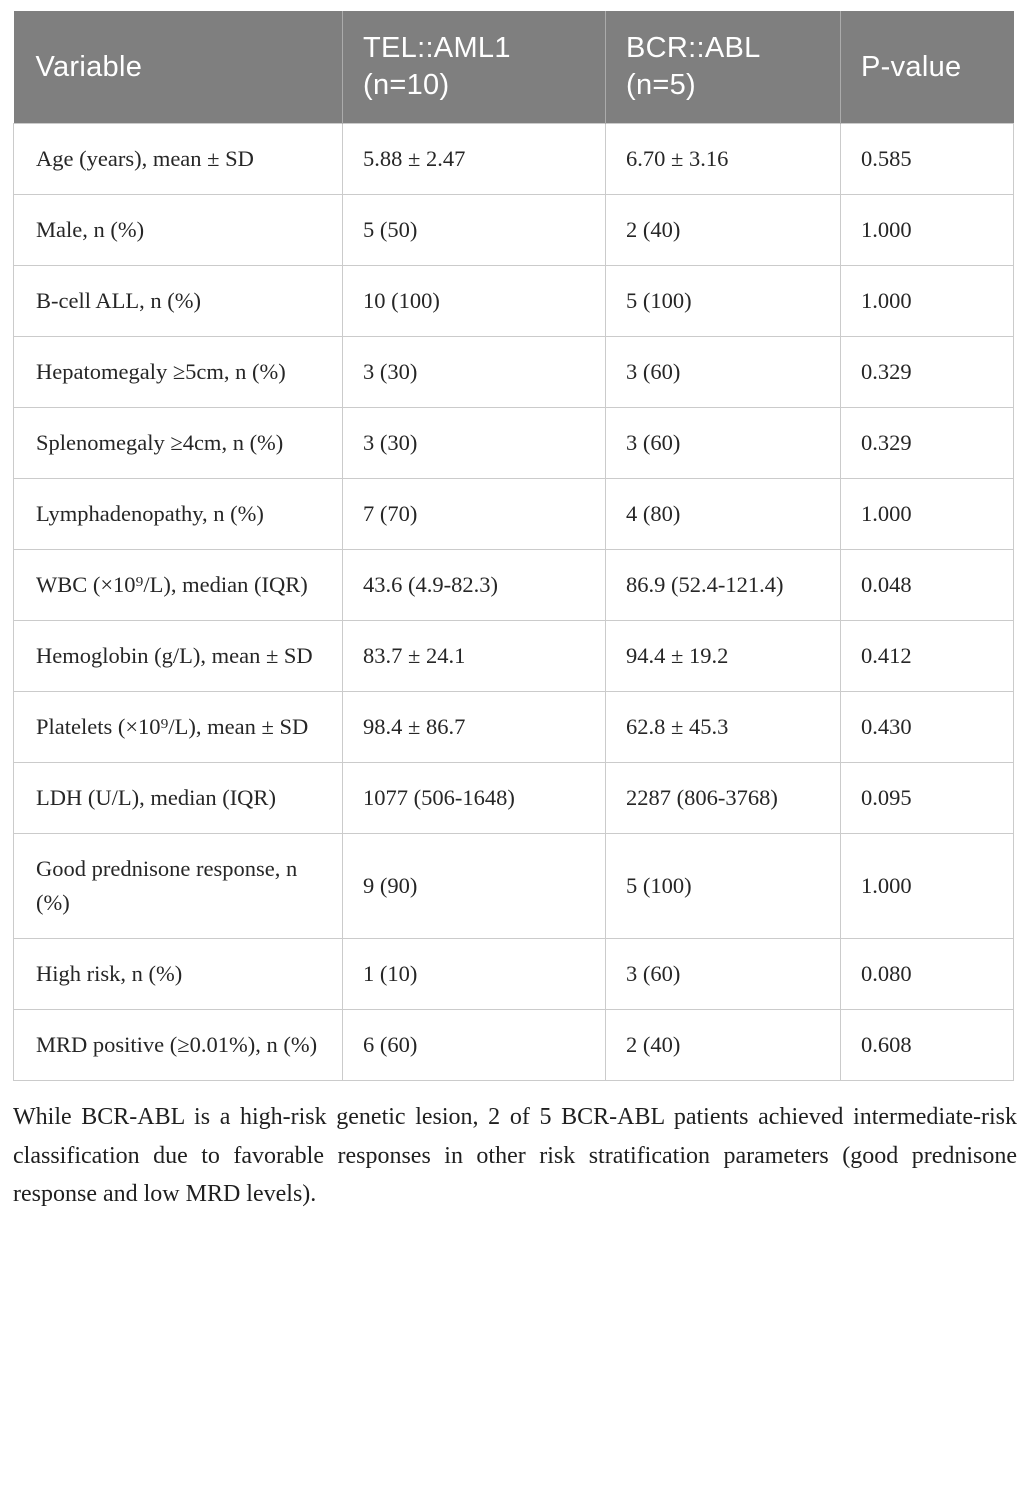  Describe the element at coordinates (178, 1045) in the screenshot. I see `row-label-cell: MRD positive (≥0.01%), n (%)` at that location.